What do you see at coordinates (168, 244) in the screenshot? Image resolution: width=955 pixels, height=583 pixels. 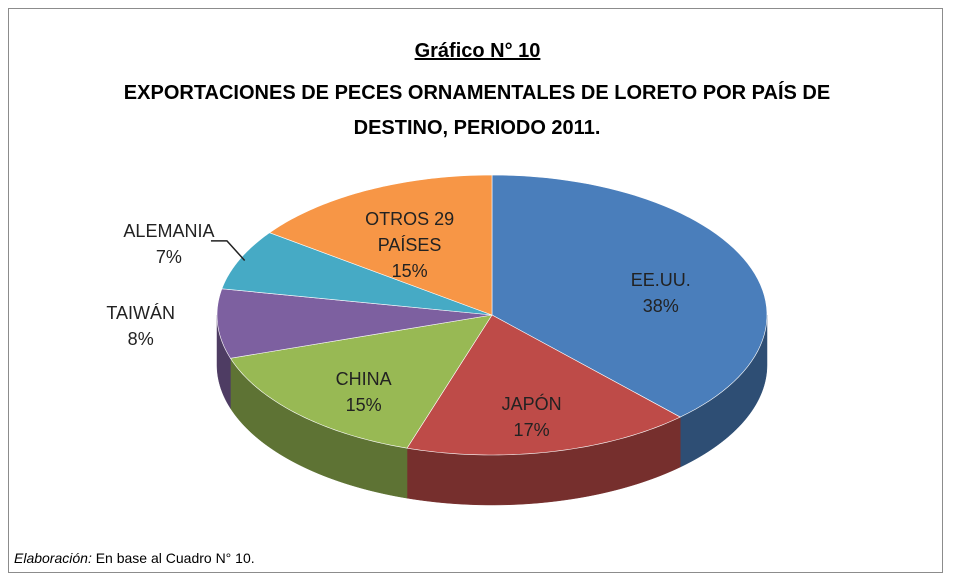 I see `data-label: ALEMANIA 7%` at bounding box center [168, 244].